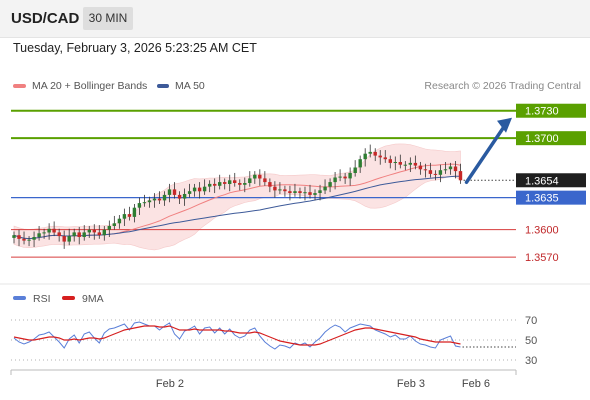 The image size is (590, 400). Describe the element at coordinates (170, 384) in the screenshot. I see `time-tick-label-0: Feb 2` at that location.